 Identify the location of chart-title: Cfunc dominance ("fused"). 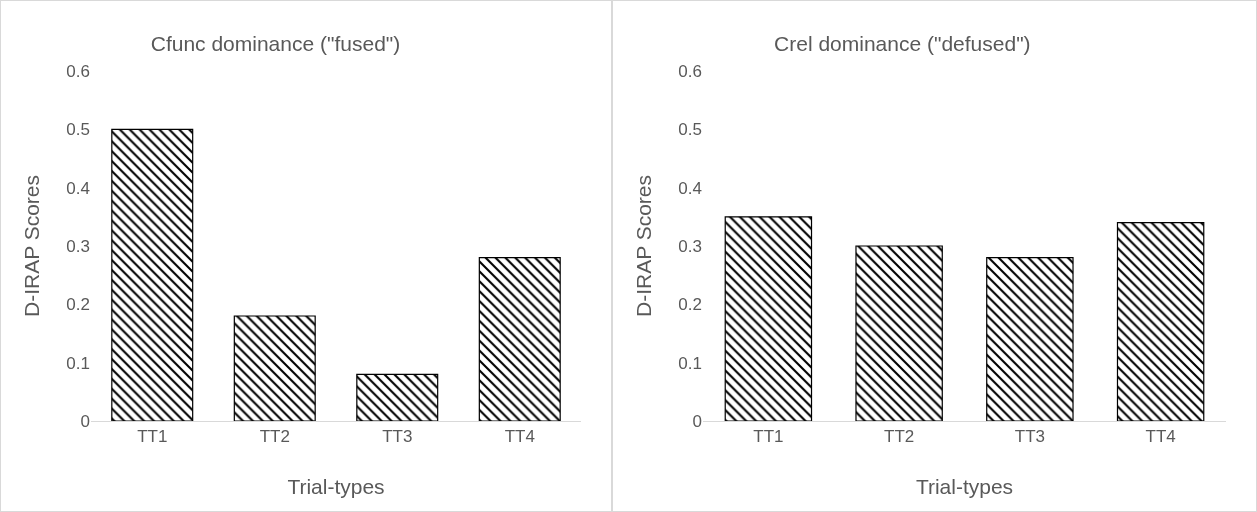
(275, 44).